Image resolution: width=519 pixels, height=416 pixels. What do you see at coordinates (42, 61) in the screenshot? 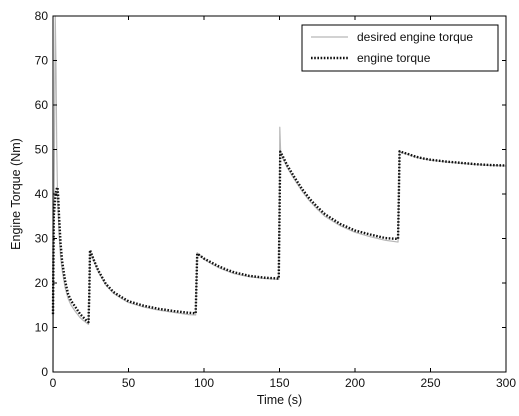
I see `y-tick-label: 70` at bounding box center [42, 61].